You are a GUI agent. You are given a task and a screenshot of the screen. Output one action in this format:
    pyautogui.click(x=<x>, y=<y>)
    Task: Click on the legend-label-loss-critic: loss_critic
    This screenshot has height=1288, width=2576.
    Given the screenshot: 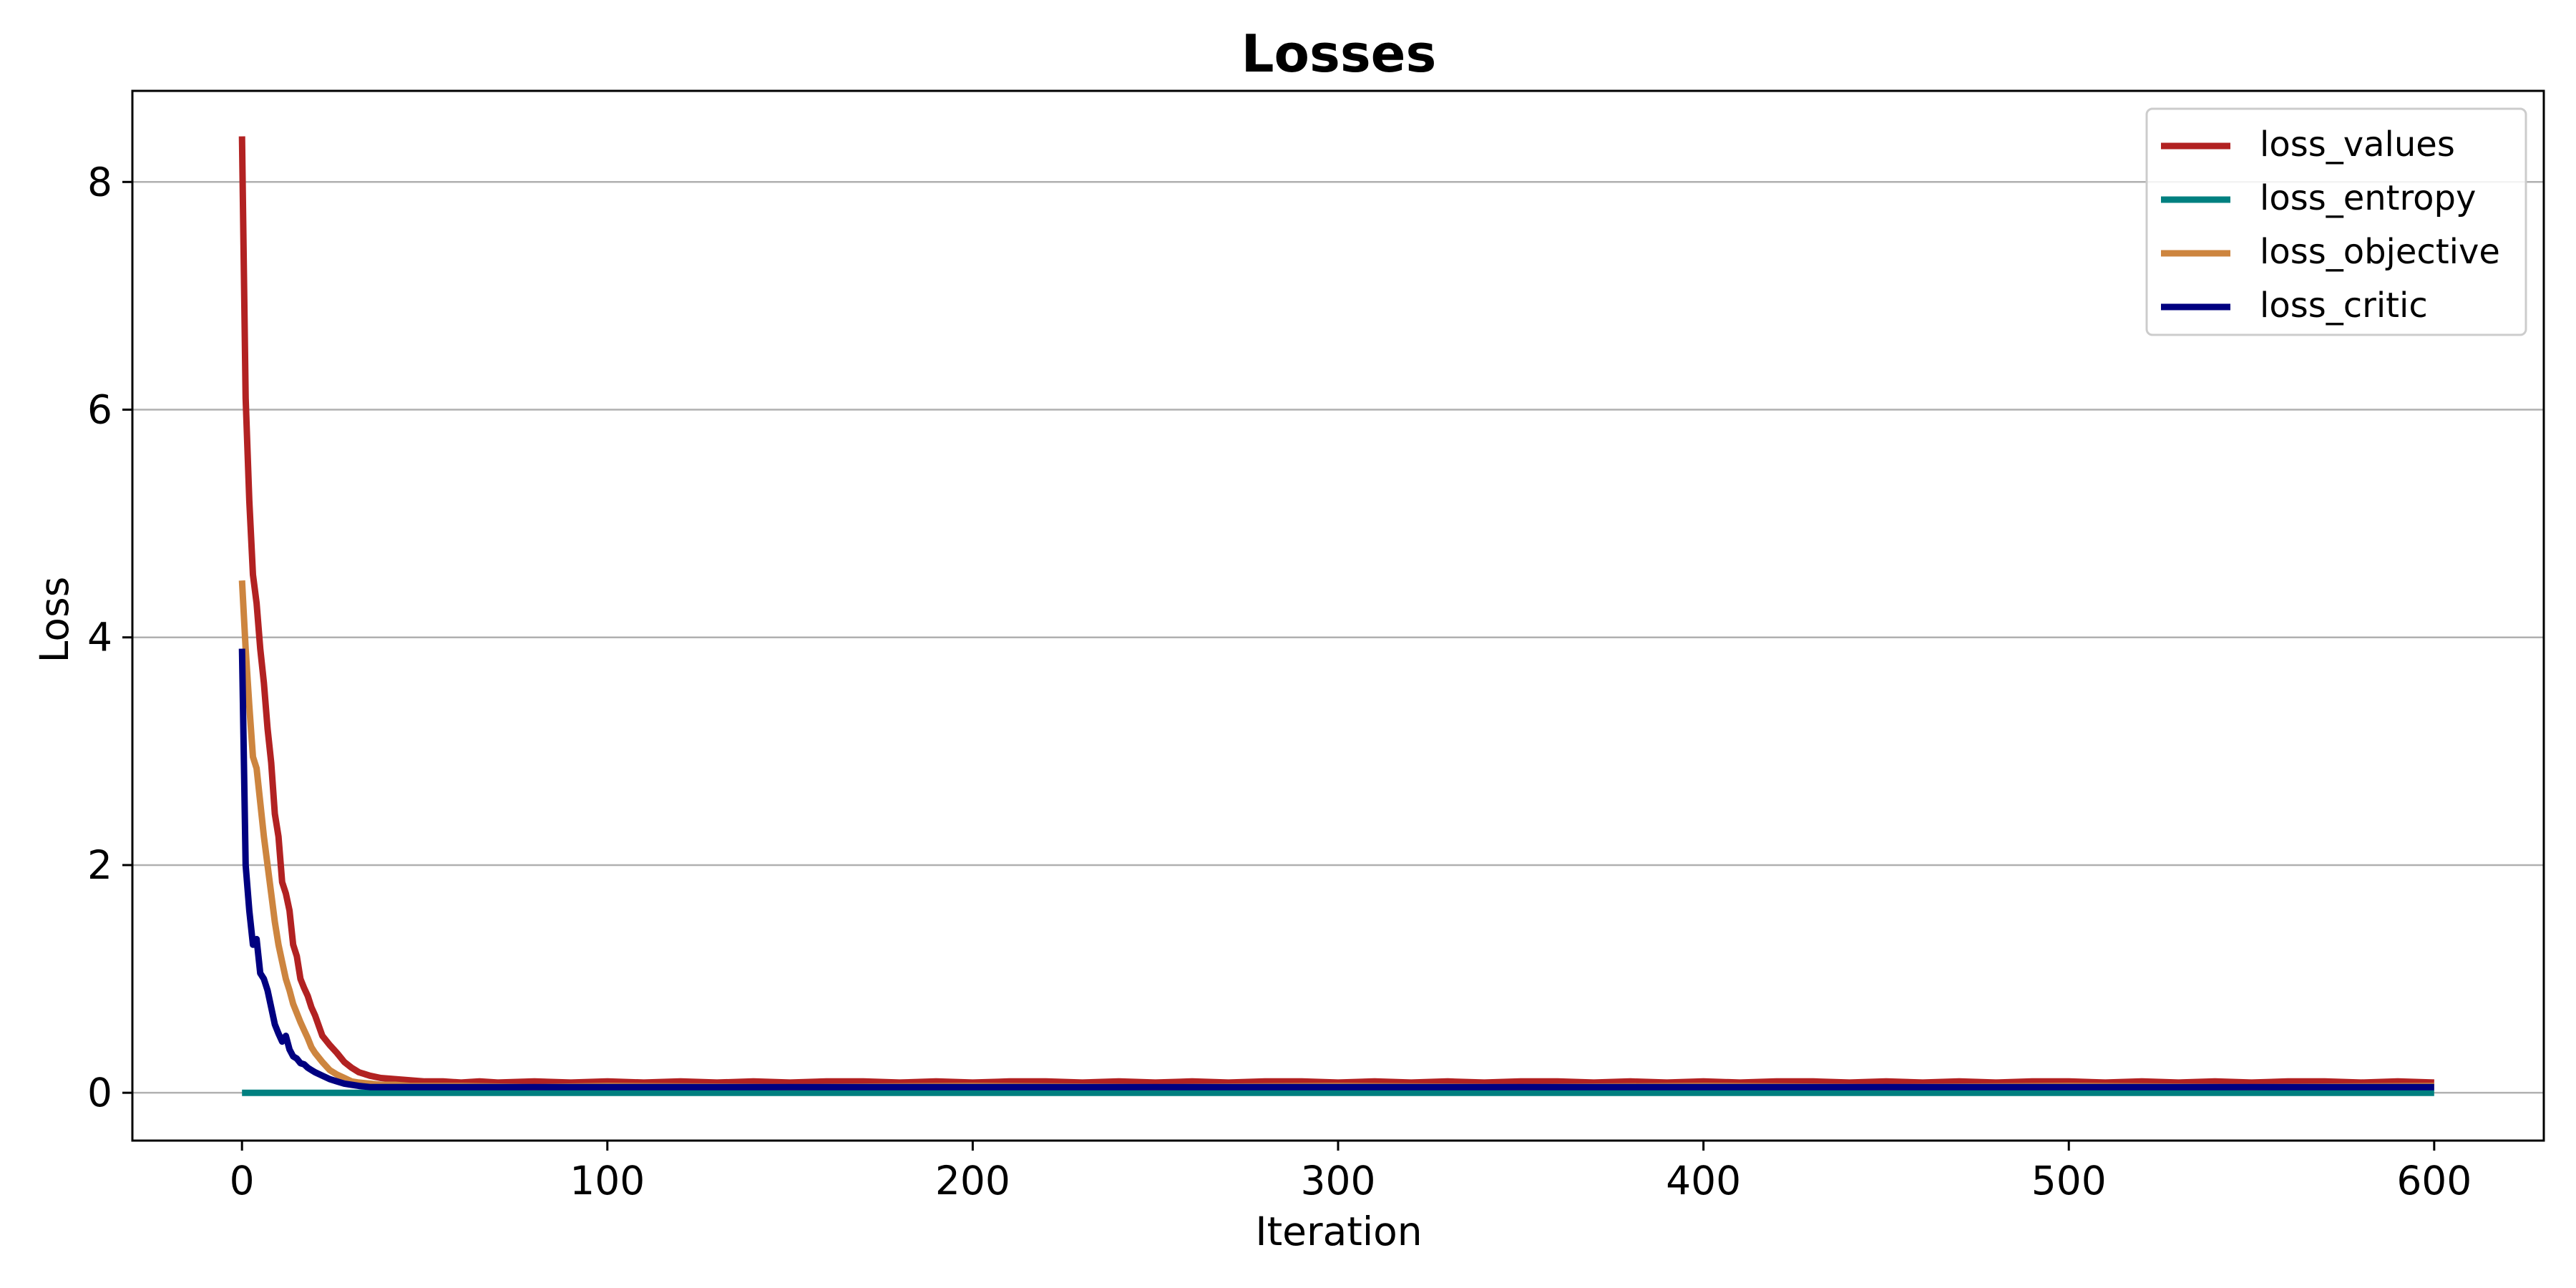 What is the action you would take?
    pyautogui.click(x=2344, y=306)
    